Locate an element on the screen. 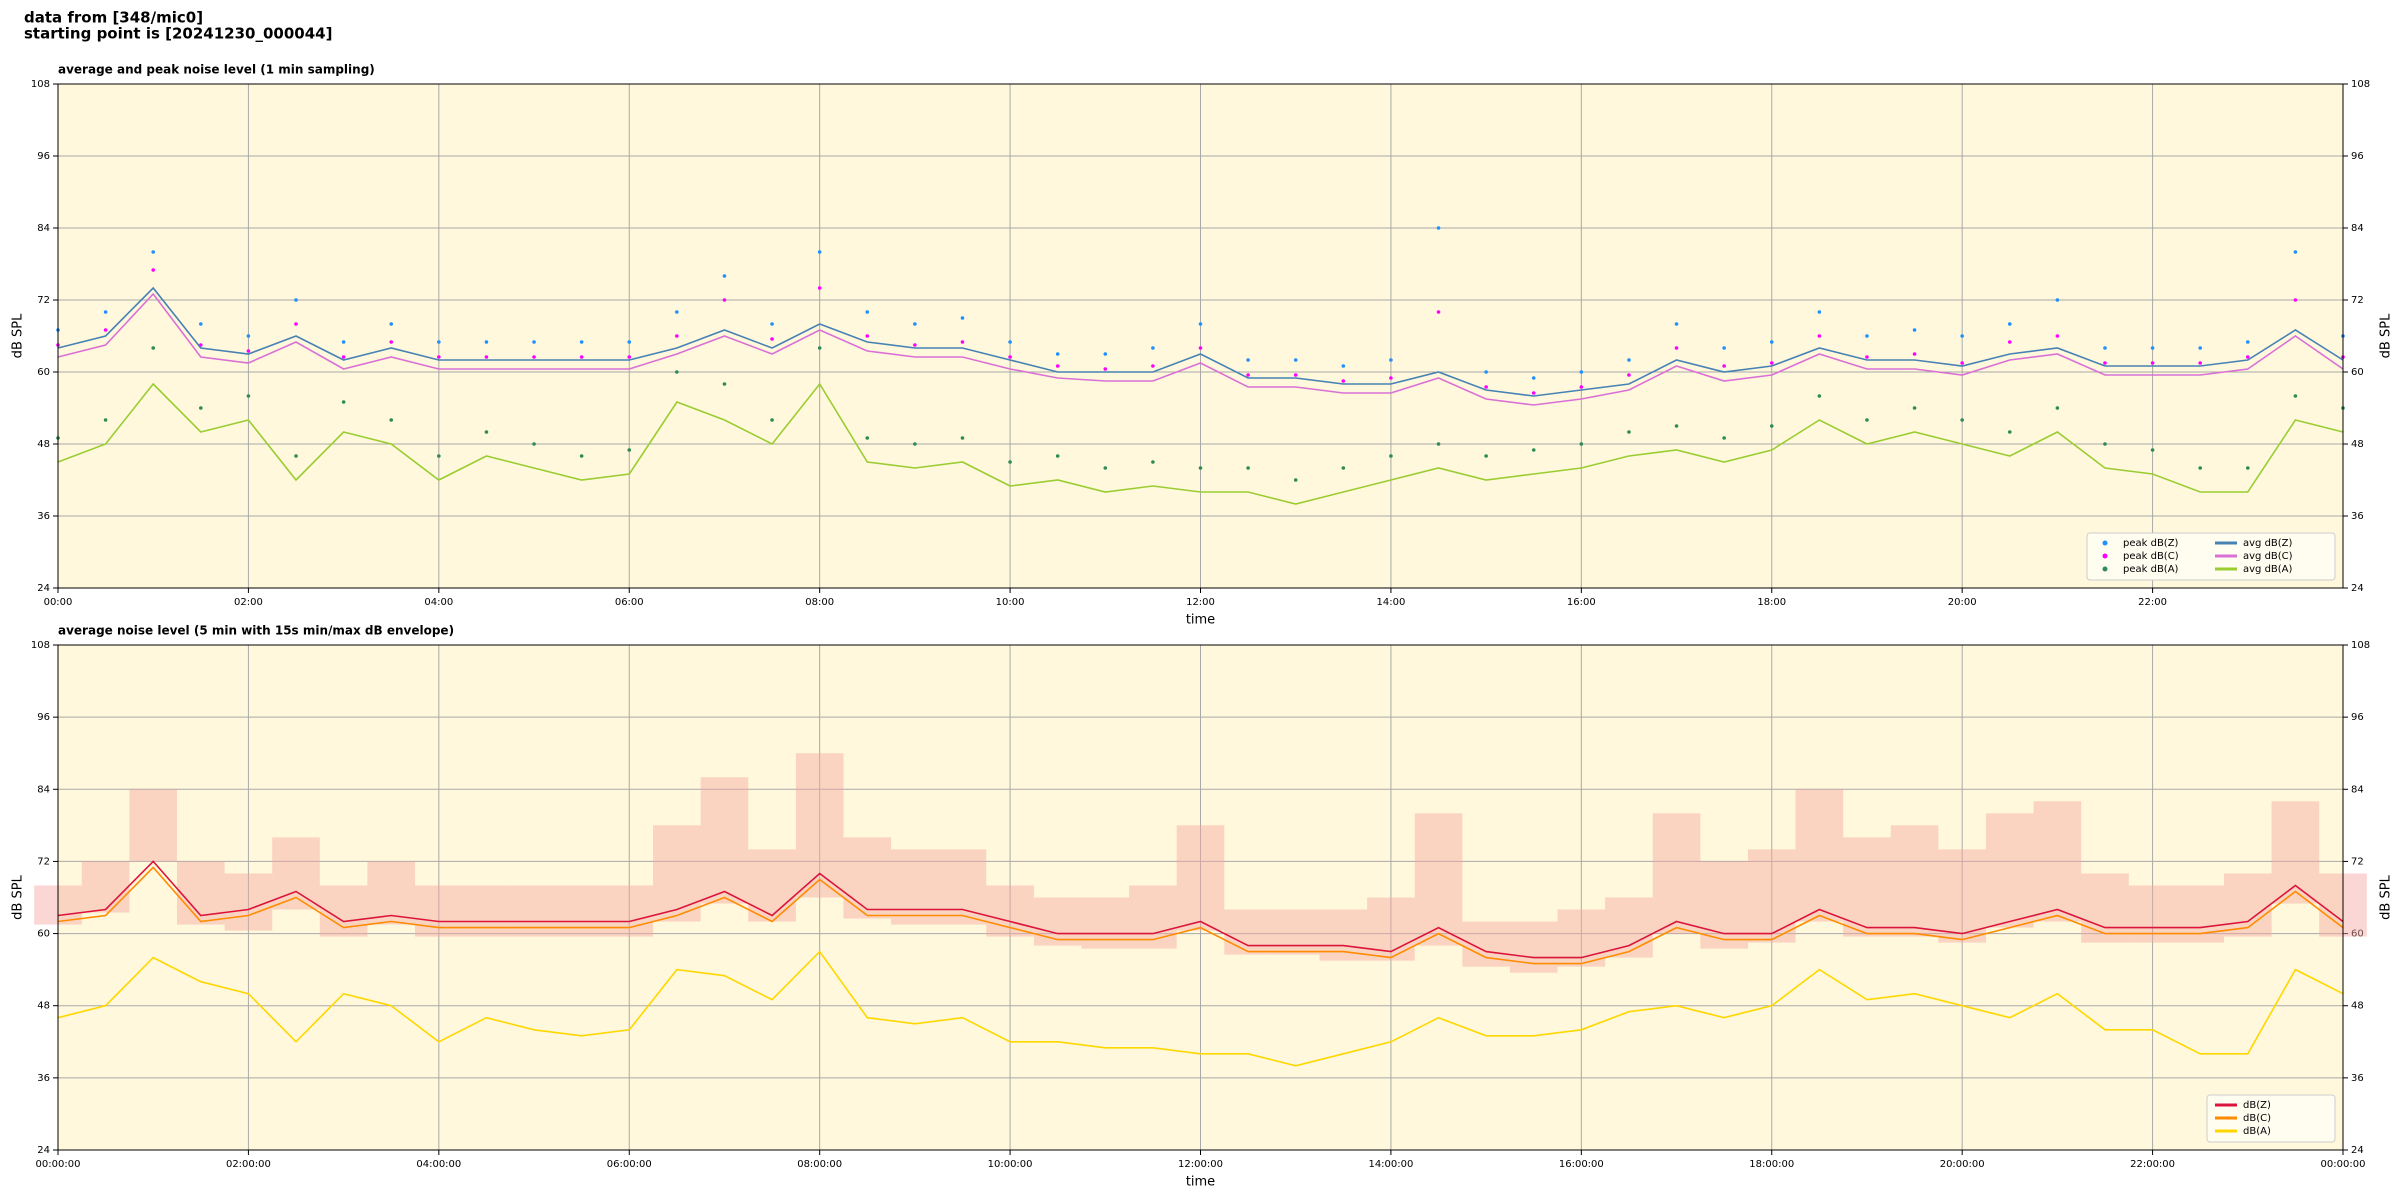  x-tick-label: 22:00:00 is located at coordinates (2152, 1164).